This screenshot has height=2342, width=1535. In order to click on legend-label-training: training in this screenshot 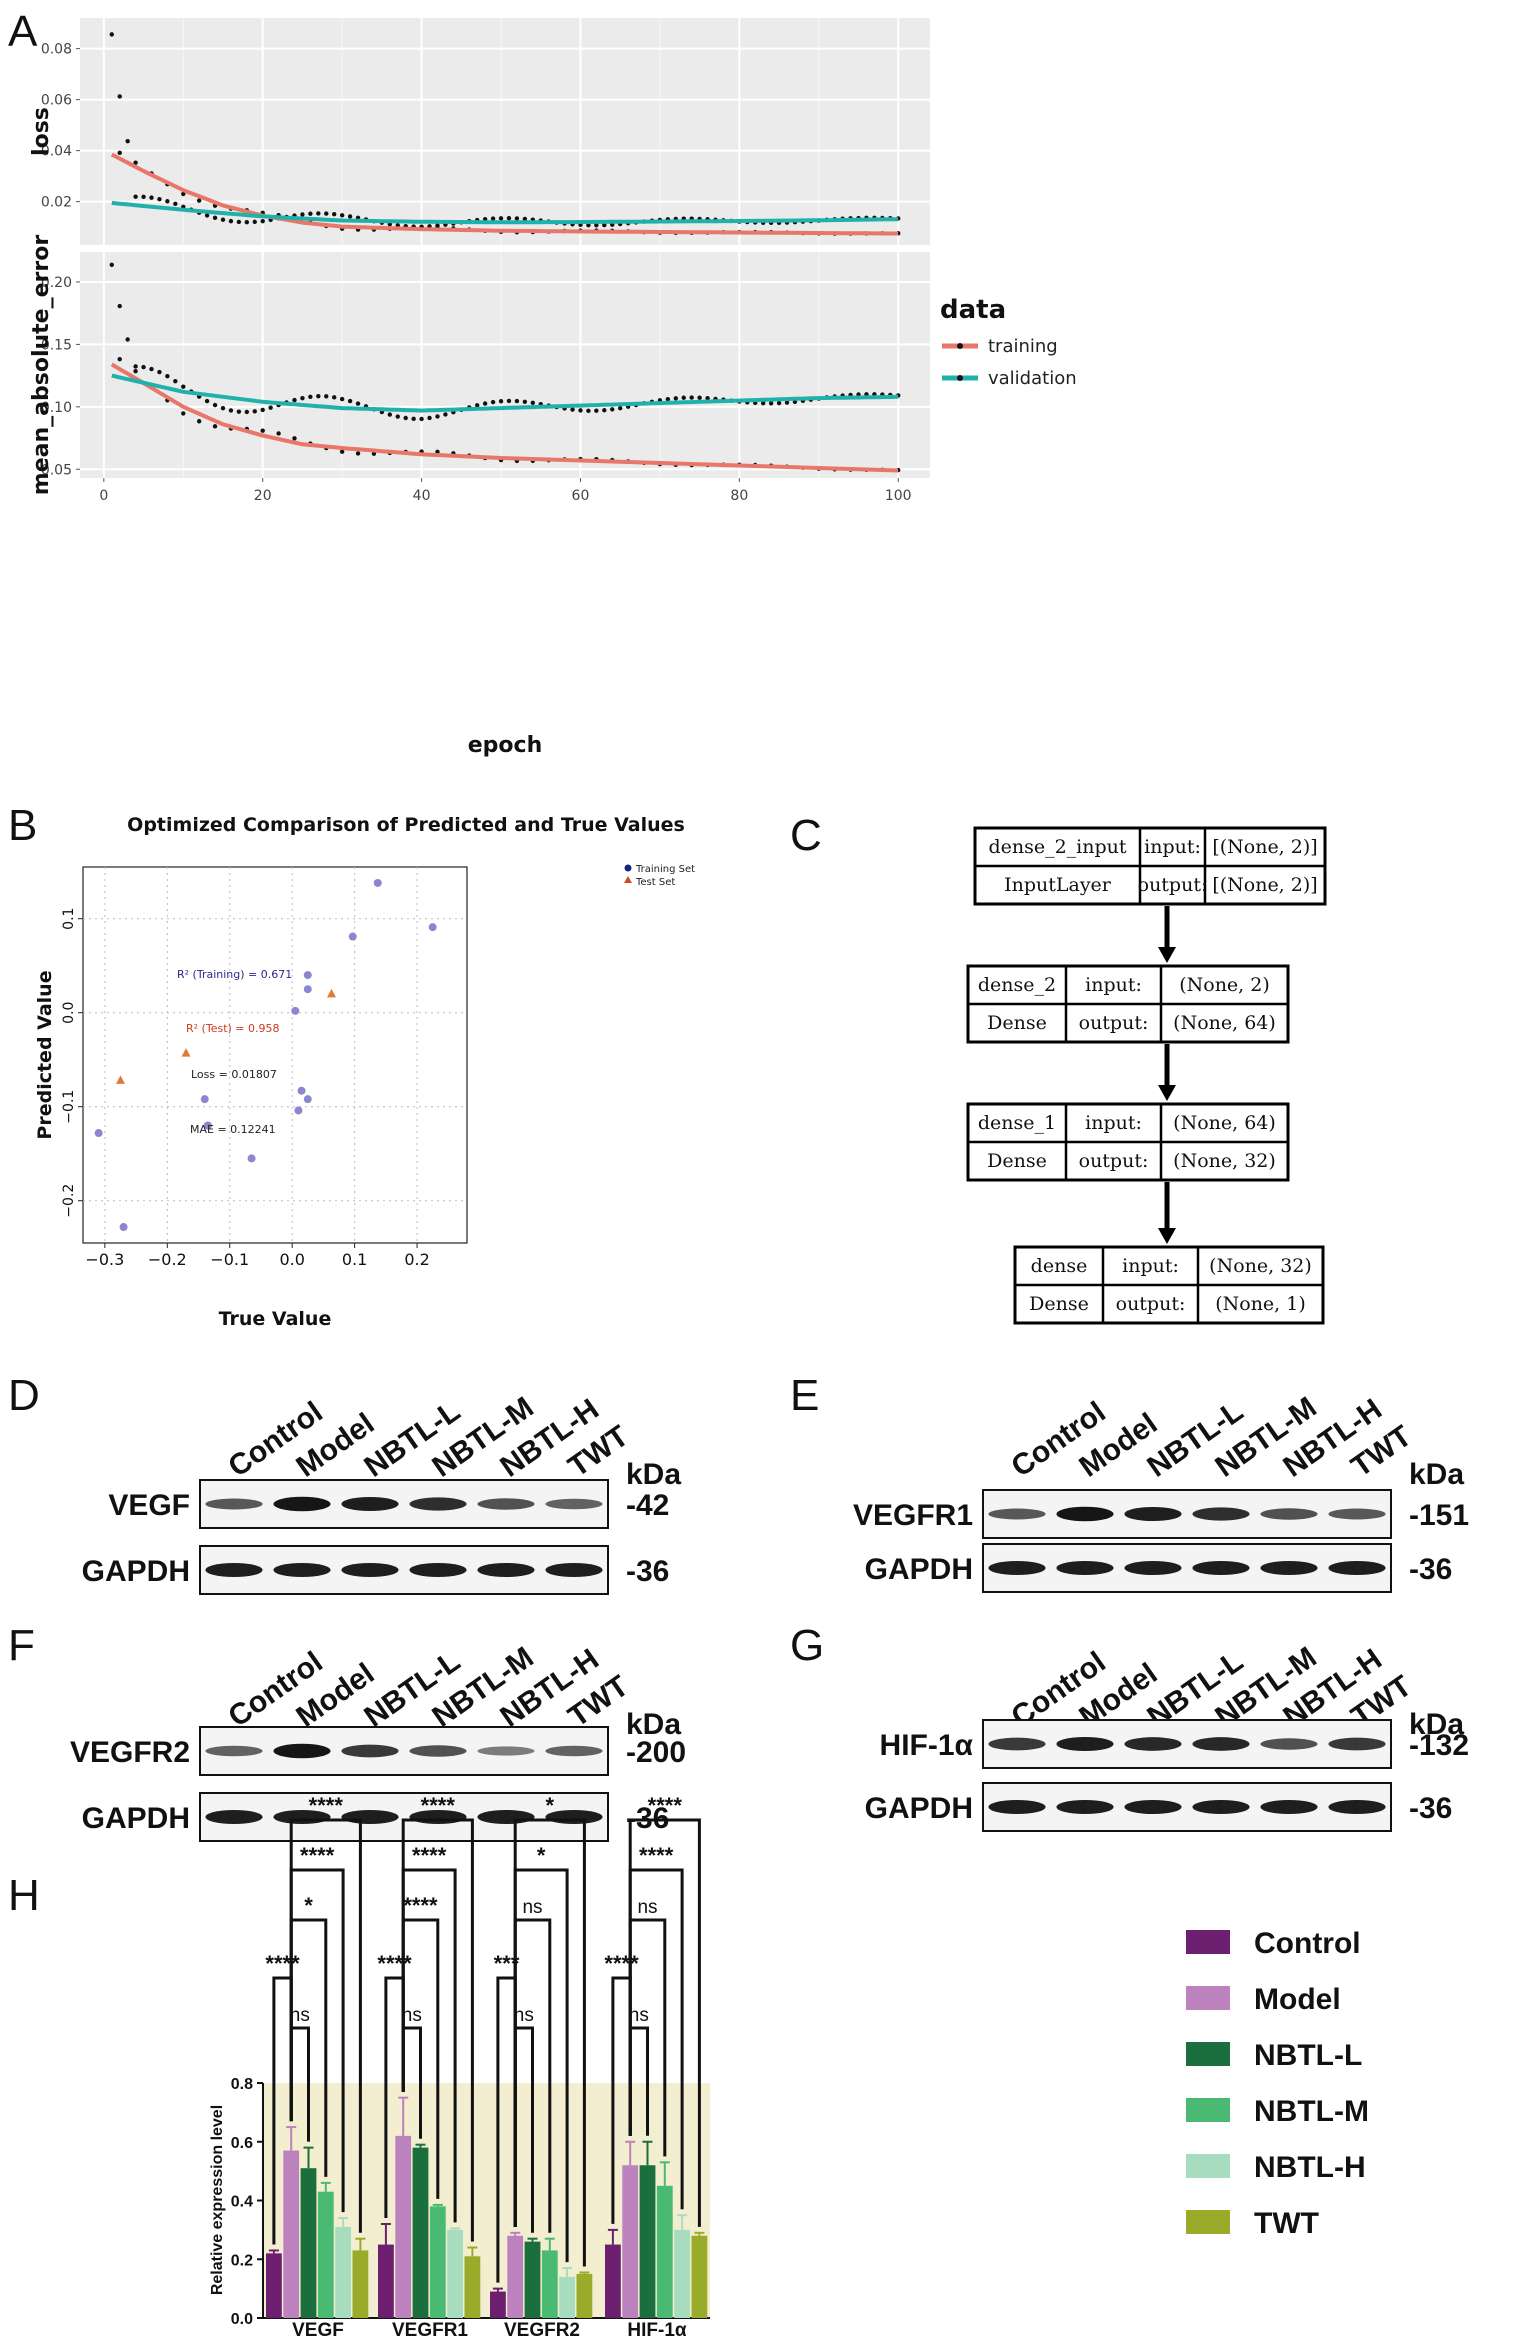, I will do `click(1023, 346)`.